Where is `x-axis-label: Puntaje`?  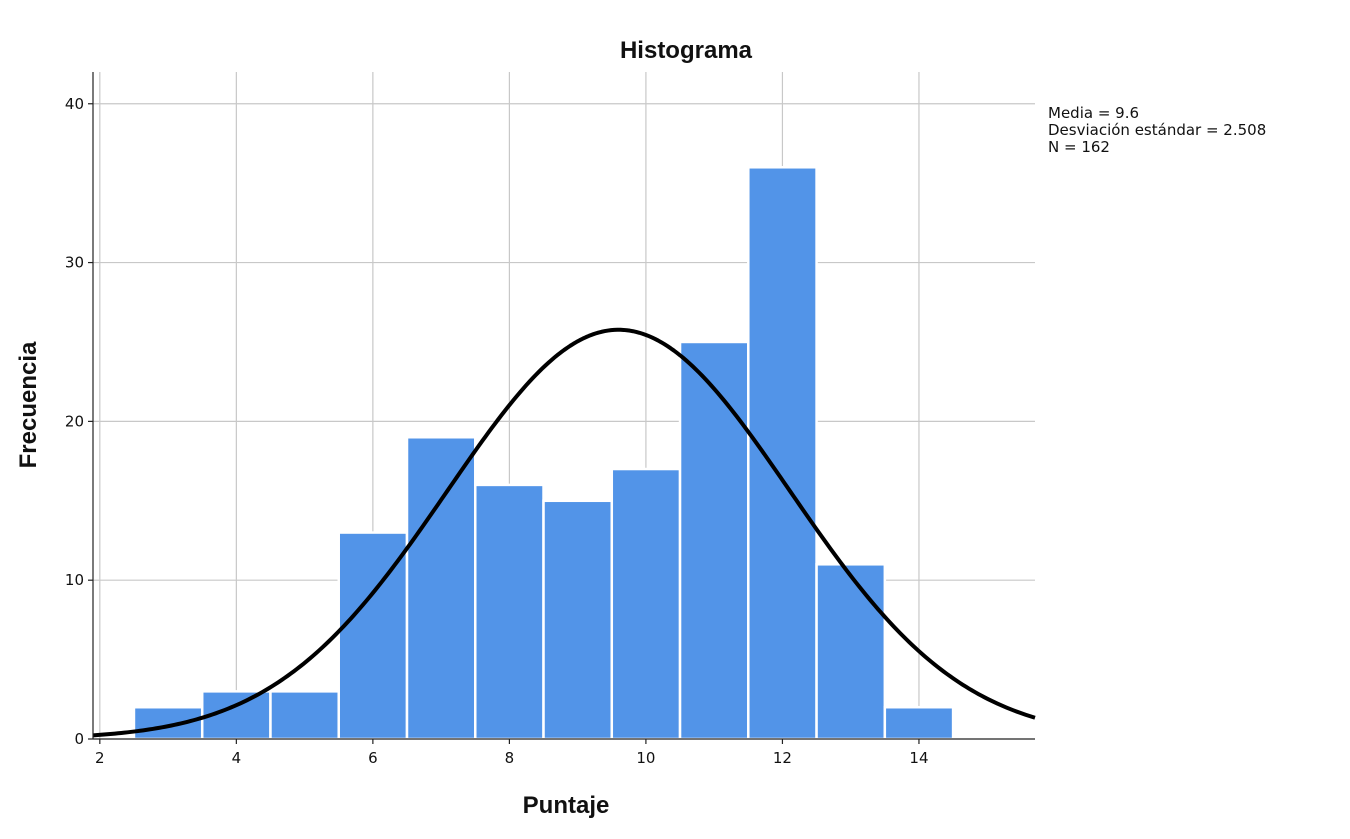
x-axis-label: Puntaje is located at coordinates (566, 805).